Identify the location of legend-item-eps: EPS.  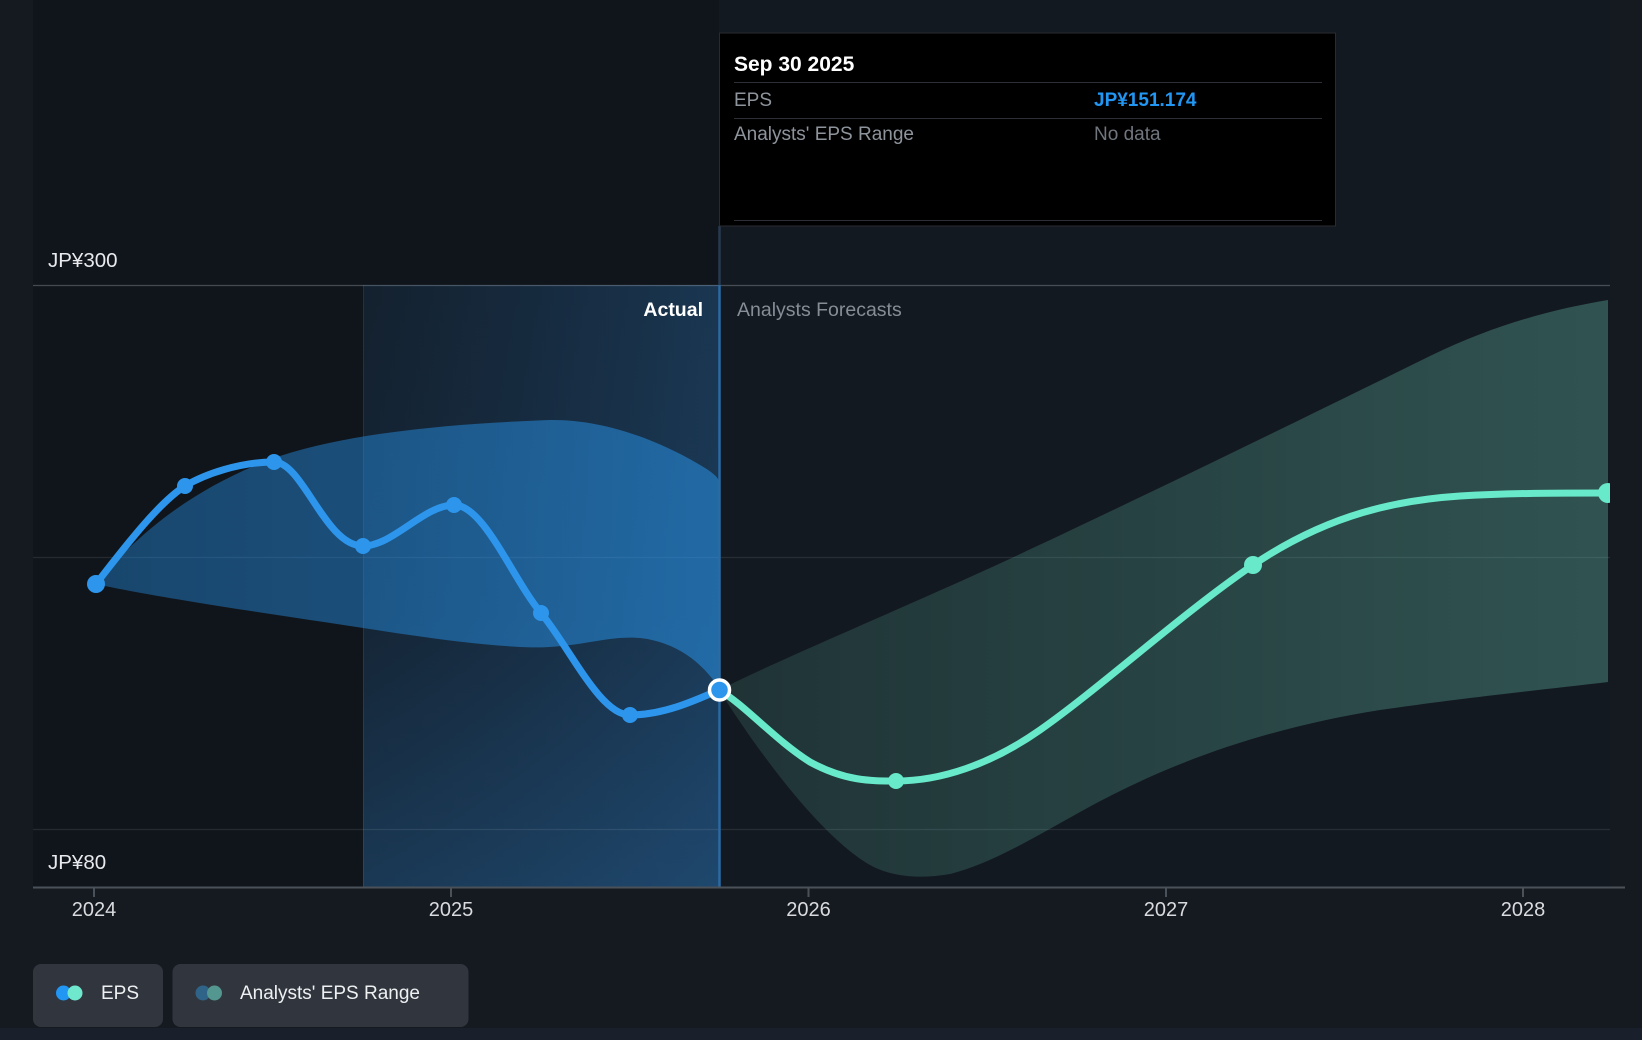
(98, 995).